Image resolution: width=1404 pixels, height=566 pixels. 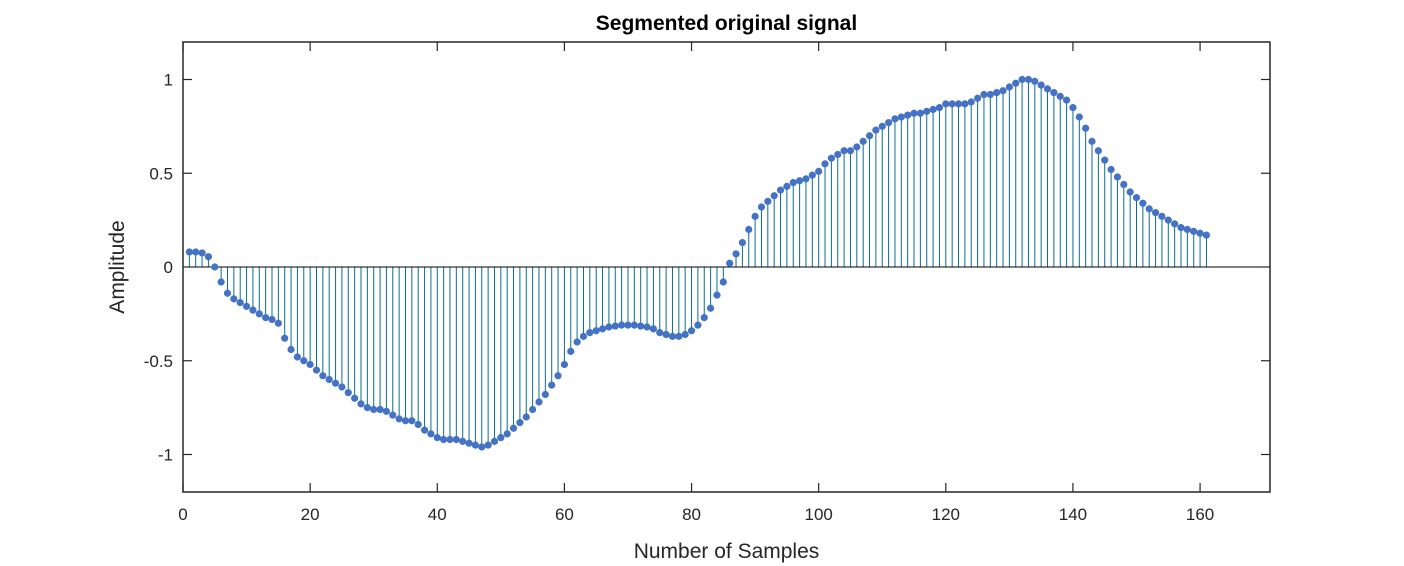 I want to click on y-tick-label: 0, so click(x=168, y=267).